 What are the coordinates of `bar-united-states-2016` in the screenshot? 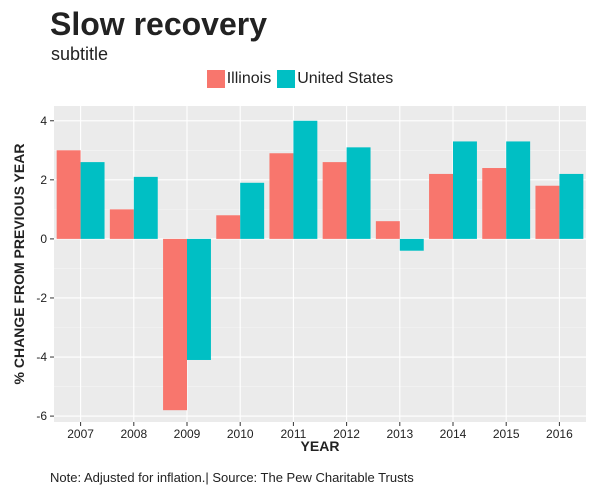 It's located at (571, 206).